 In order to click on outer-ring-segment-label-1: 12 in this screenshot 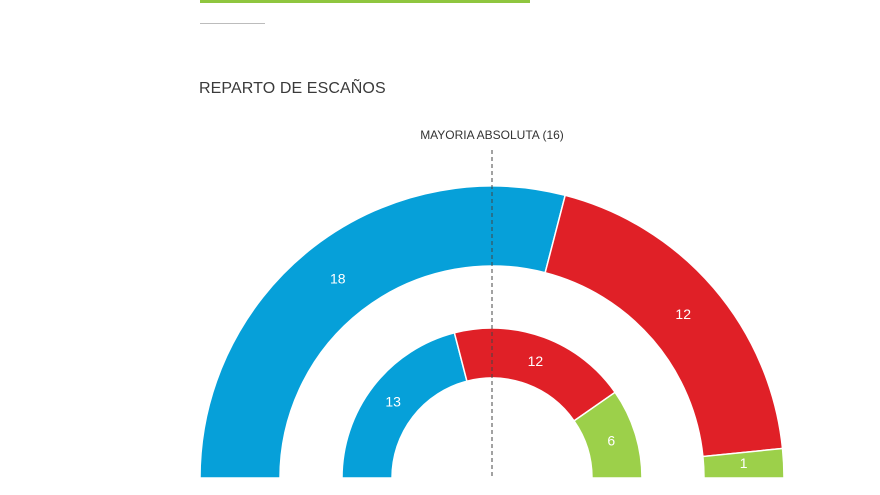, I will do `click(683, 314)`.